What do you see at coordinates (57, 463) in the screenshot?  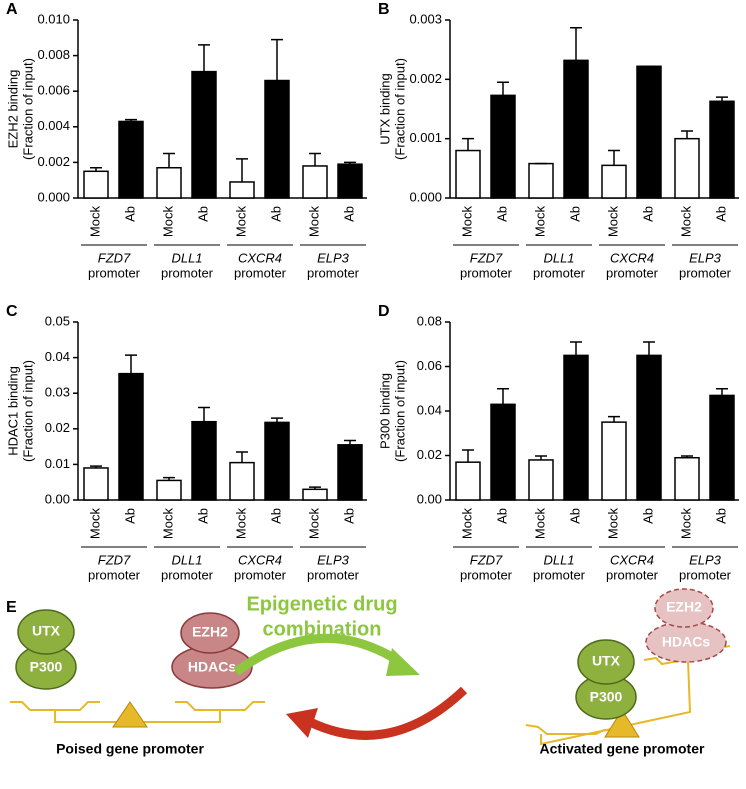 I see `y-tick-label: 0.01` at bounding box center [57, 463].